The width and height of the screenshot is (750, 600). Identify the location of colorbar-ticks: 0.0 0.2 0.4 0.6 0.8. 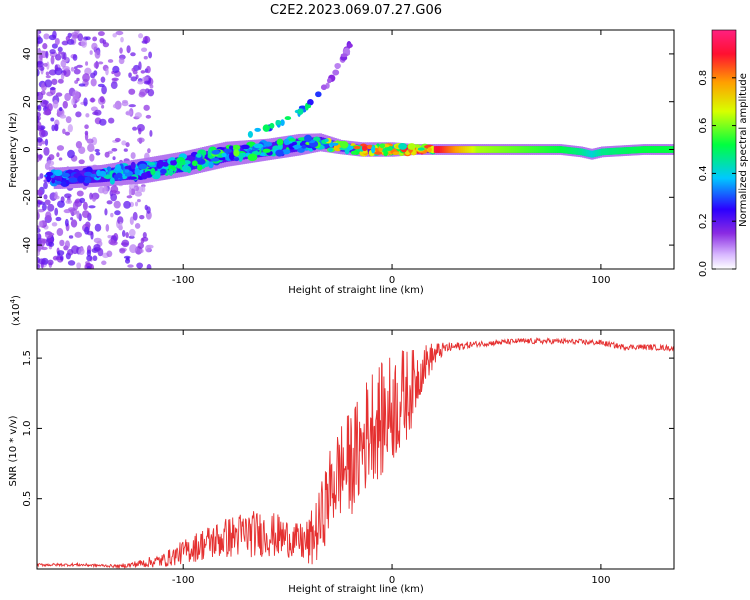
(717, 173).